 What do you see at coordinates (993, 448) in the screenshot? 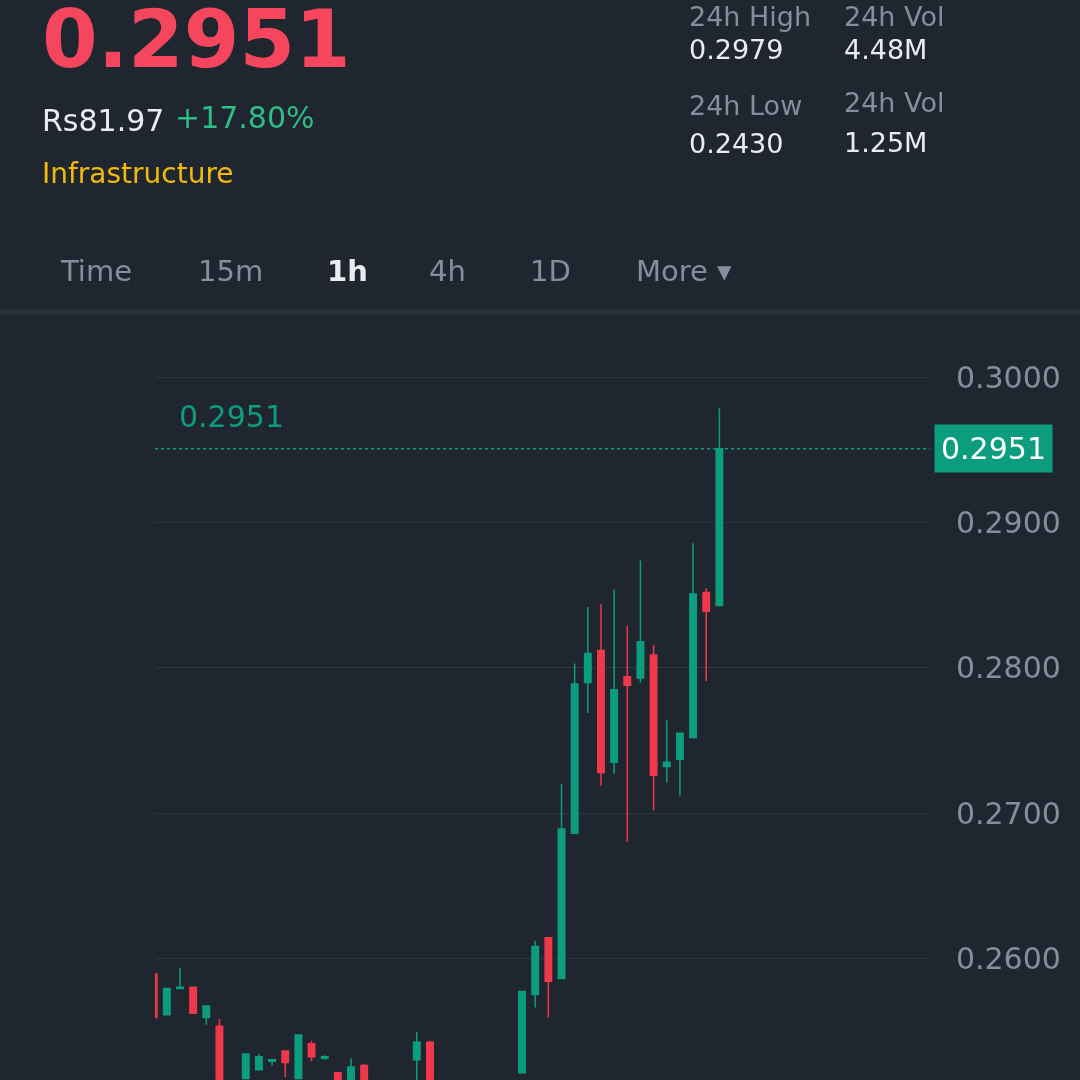
I see `ref-line-label: 0.2951` at bounding box center [993, 448].